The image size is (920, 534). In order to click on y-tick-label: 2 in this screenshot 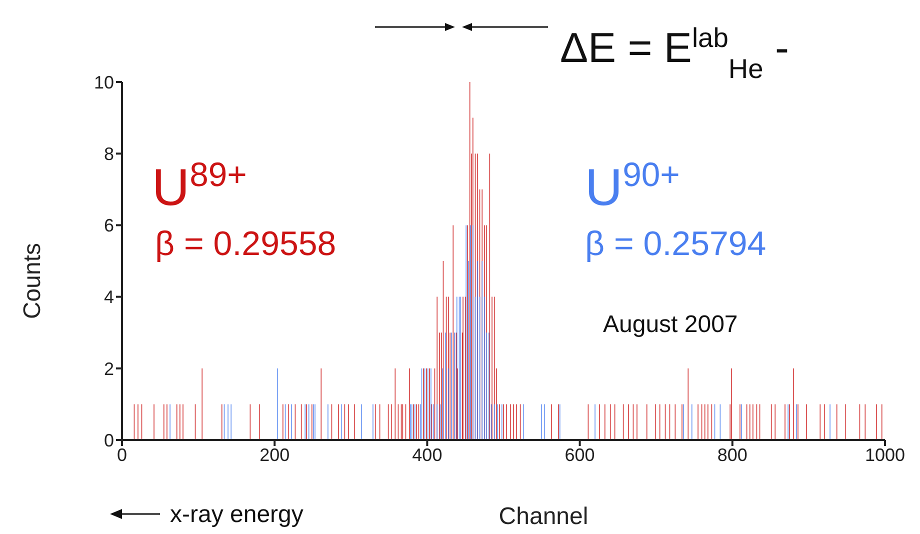, I will do `click(109, 368)`.